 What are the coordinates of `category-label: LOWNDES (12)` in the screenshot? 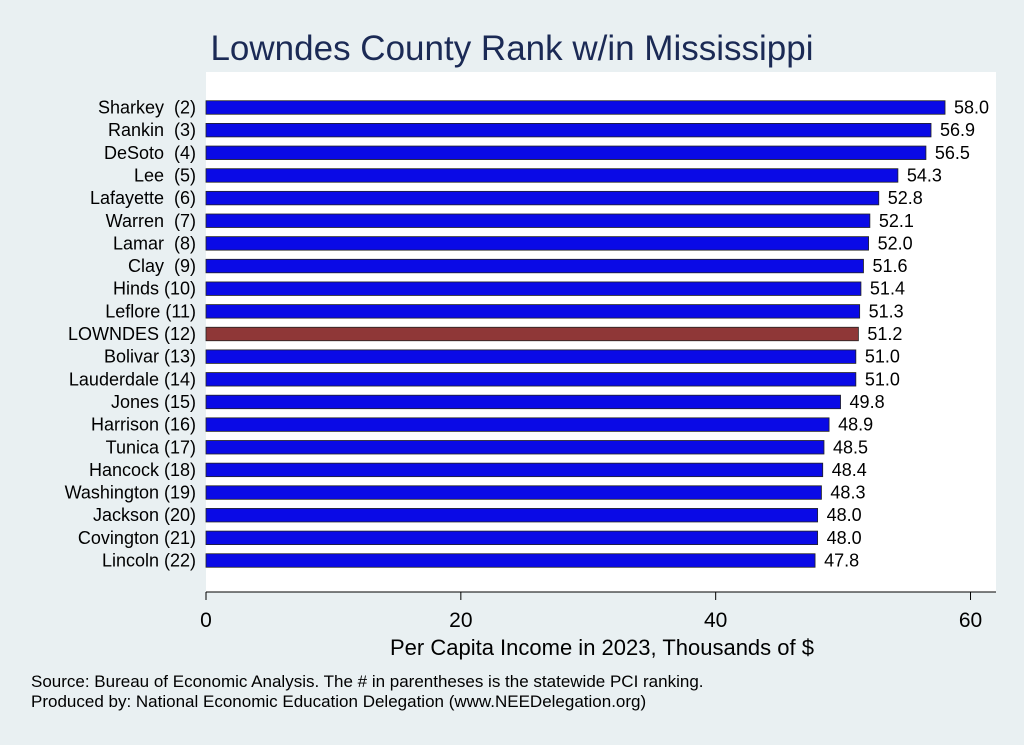 It's located at (132, 334).